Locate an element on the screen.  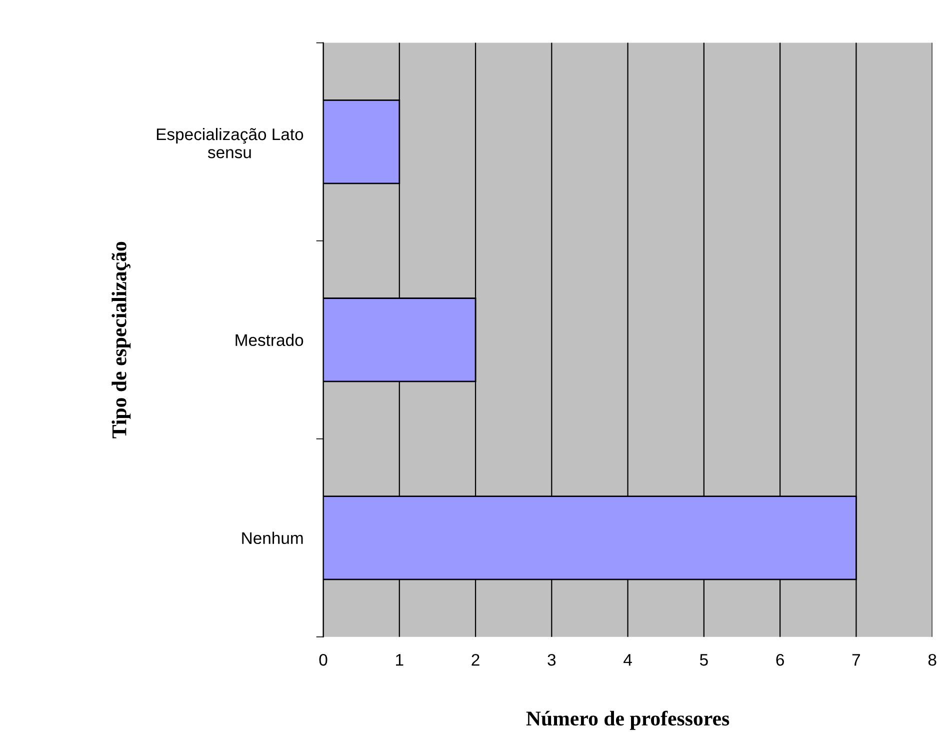
x-tick-label: 6 is located at coordinates (780, 660).